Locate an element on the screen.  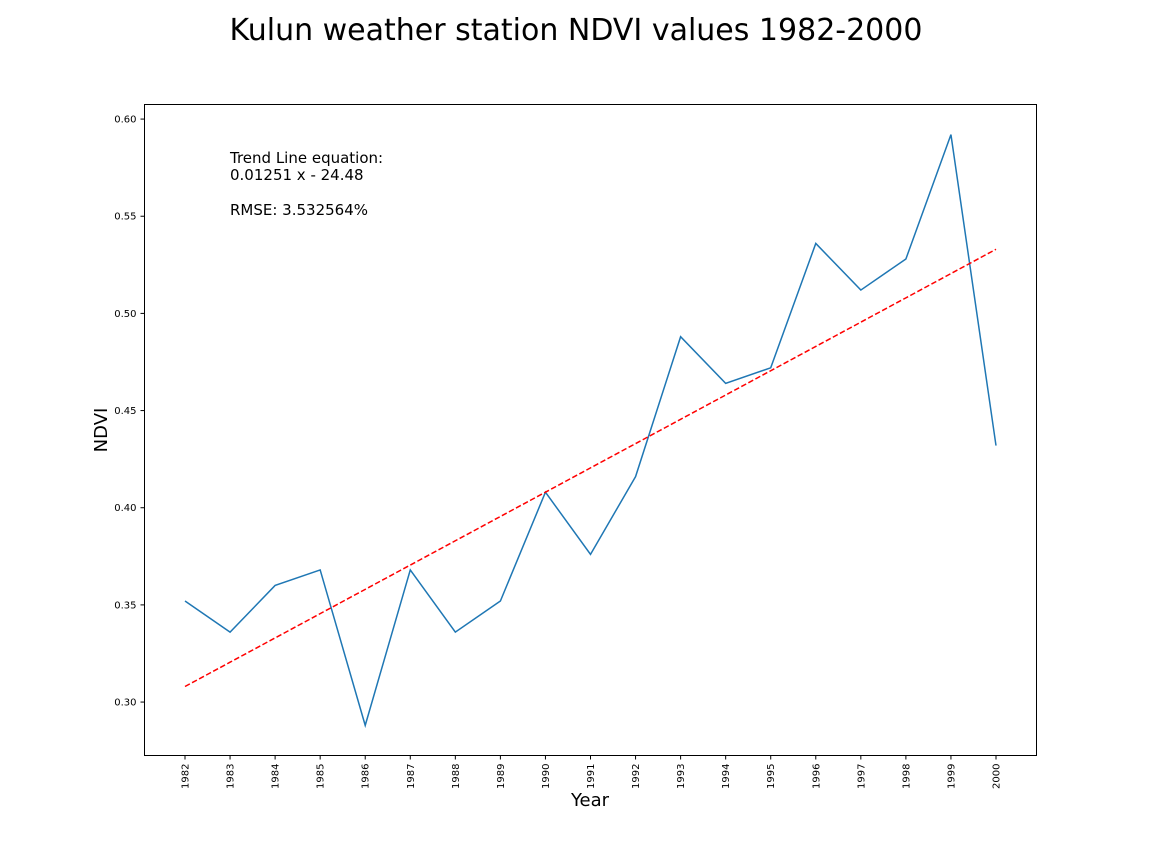
x-tick-label: 1982 is located at coordinates (186, 776).